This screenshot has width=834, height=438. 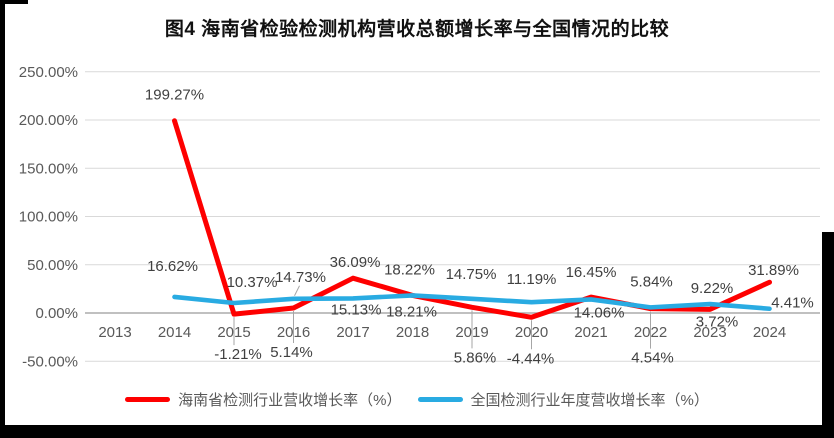 What do you see at coordinates (114, 332) in the screenshot?
I see `x-tick-label: 2013` at bounding box center [114, 332].